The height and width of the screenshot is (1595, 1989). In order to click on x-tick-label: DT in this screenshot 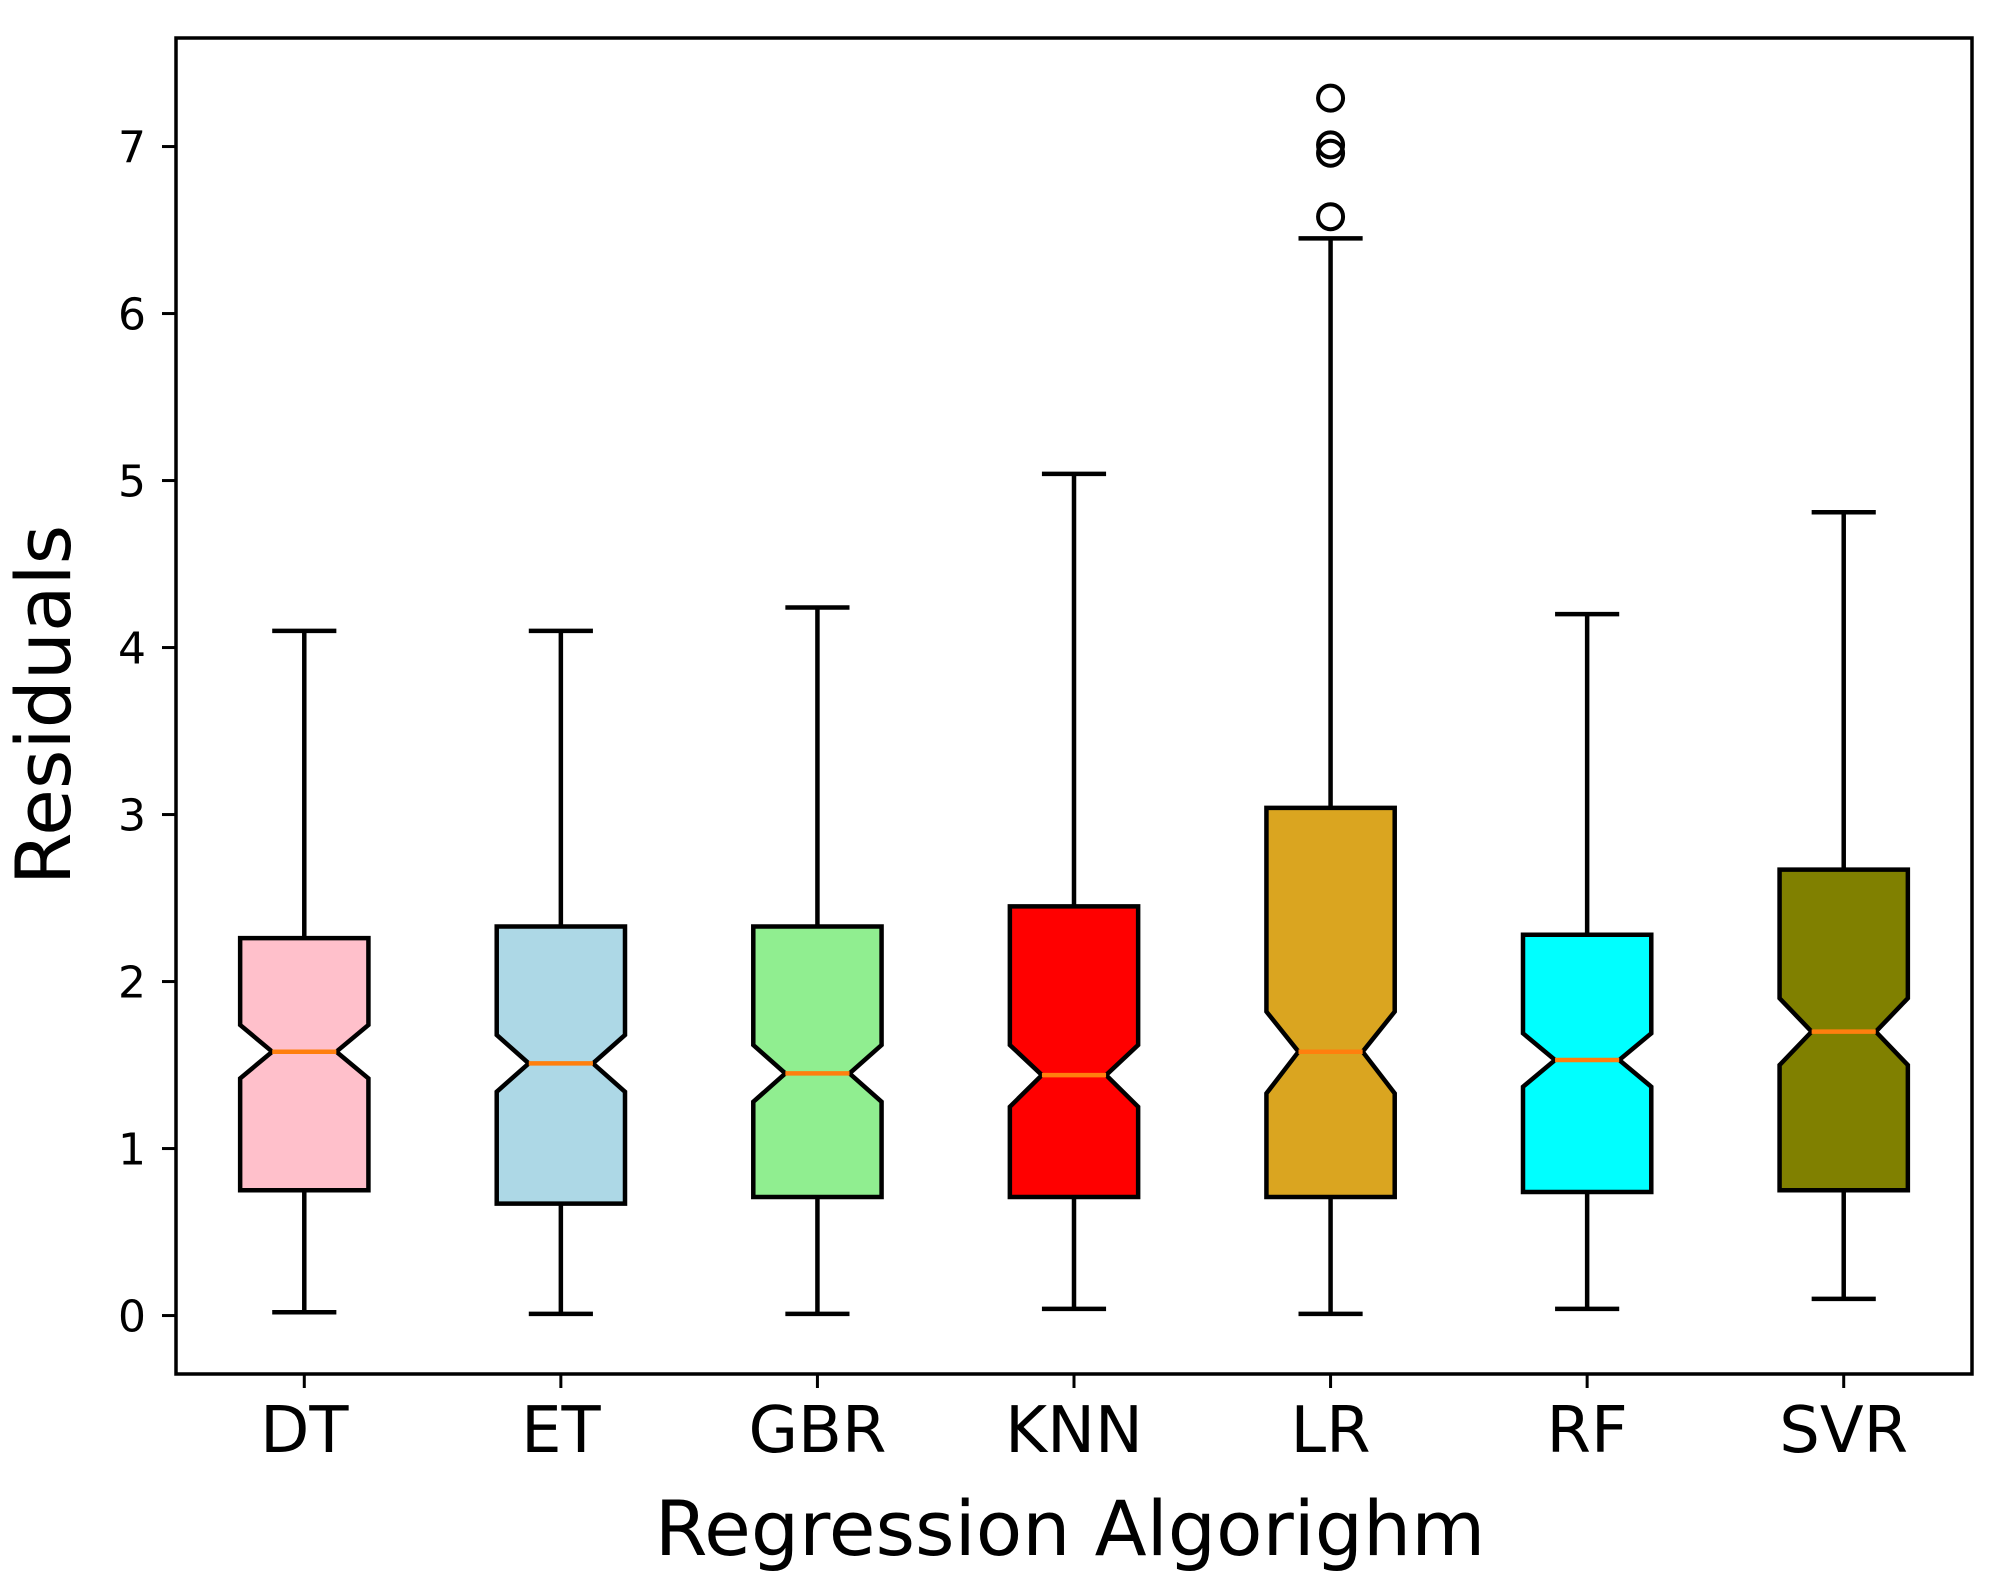, I will do `click(304, 1431)`.